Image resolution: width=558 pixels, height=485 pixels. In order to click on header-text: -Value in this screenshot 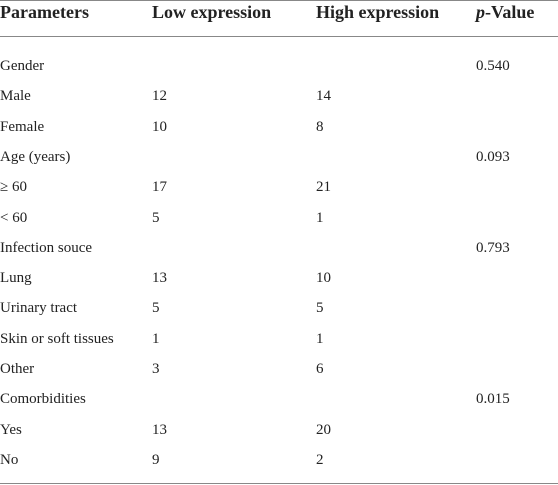, I will do `click(510, 12)`.